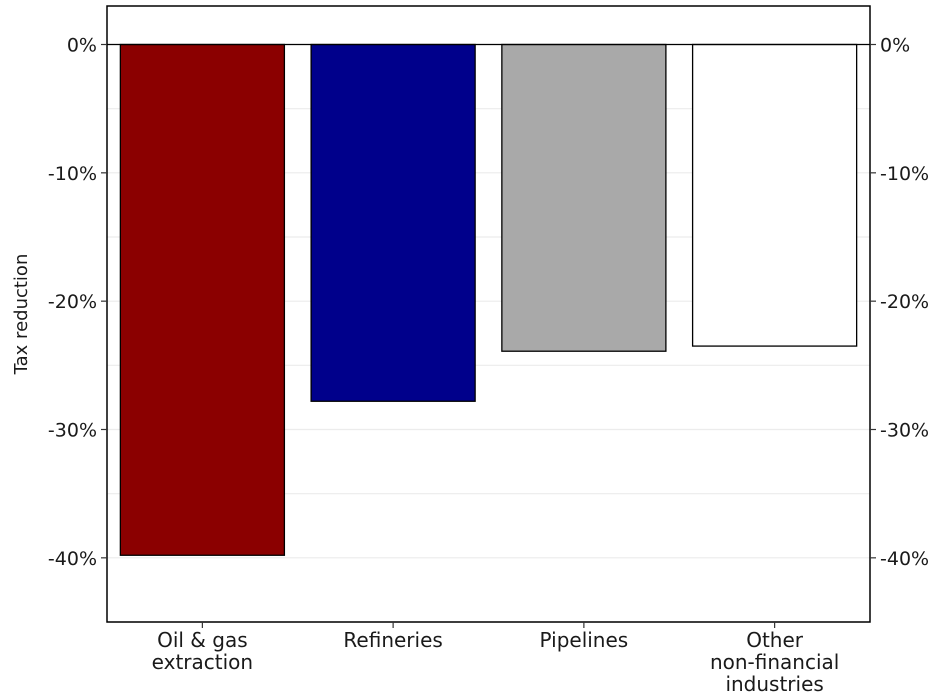  What do you see at coordinates (584, 640) in the screenshot?
I see `x-category-label: Pipelines` at bounding box center [584, 640].